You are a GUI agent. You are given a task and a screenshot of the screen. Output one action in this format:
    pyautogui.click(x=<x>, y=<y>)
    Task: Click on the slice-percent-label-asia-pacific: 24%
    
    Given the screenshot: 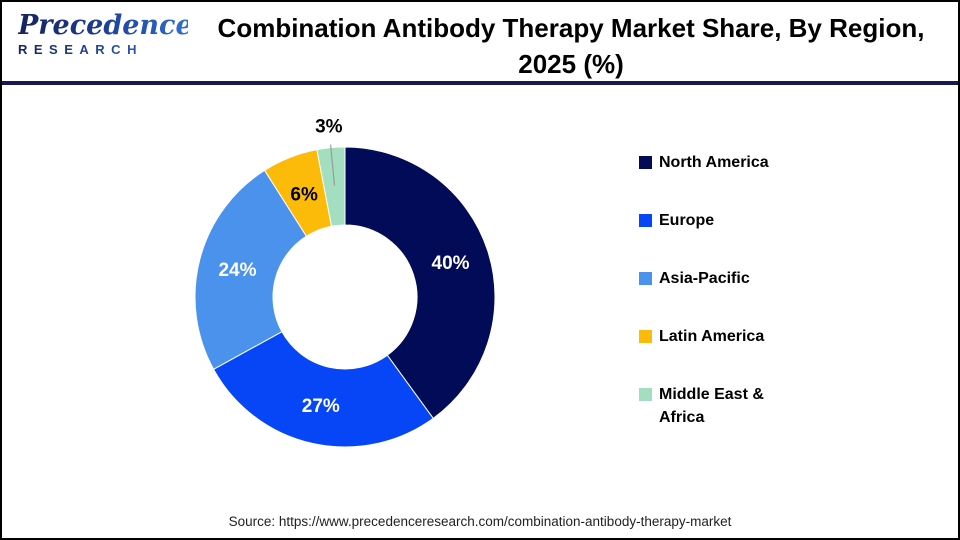 What is the action you would take?
    pyautogui.click(x=237, y=270)
    